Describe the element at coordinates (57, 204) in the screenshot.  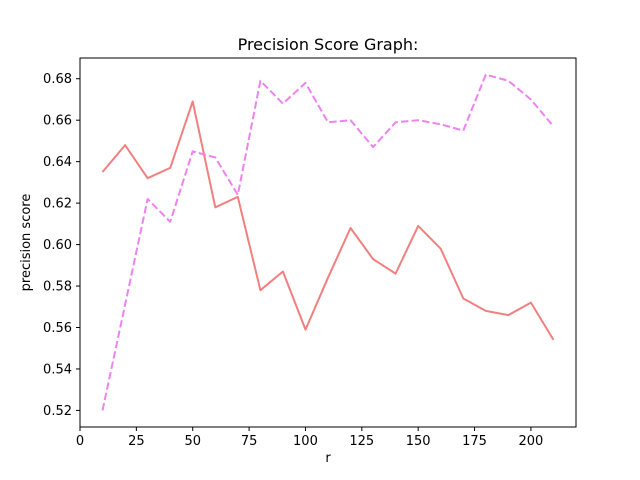
I see `y-tick-label: 0.62` at that location.